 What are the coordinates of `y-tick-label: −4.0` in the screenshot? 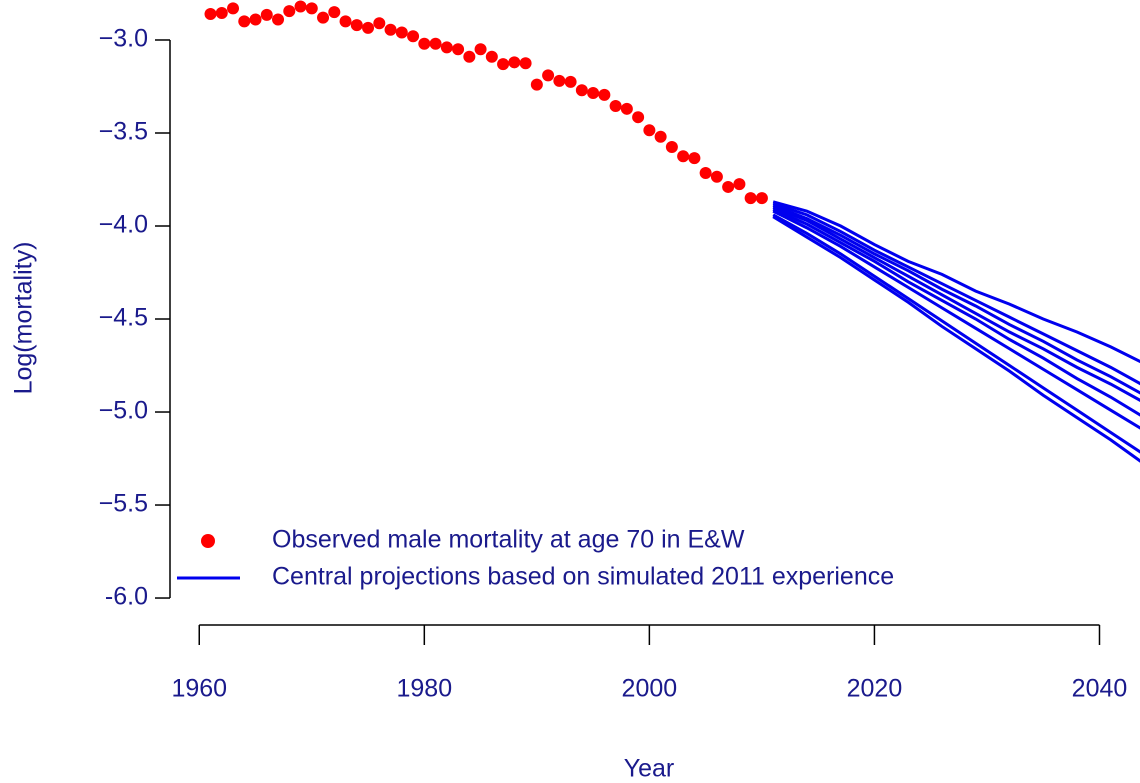 It's located at (123, 225).